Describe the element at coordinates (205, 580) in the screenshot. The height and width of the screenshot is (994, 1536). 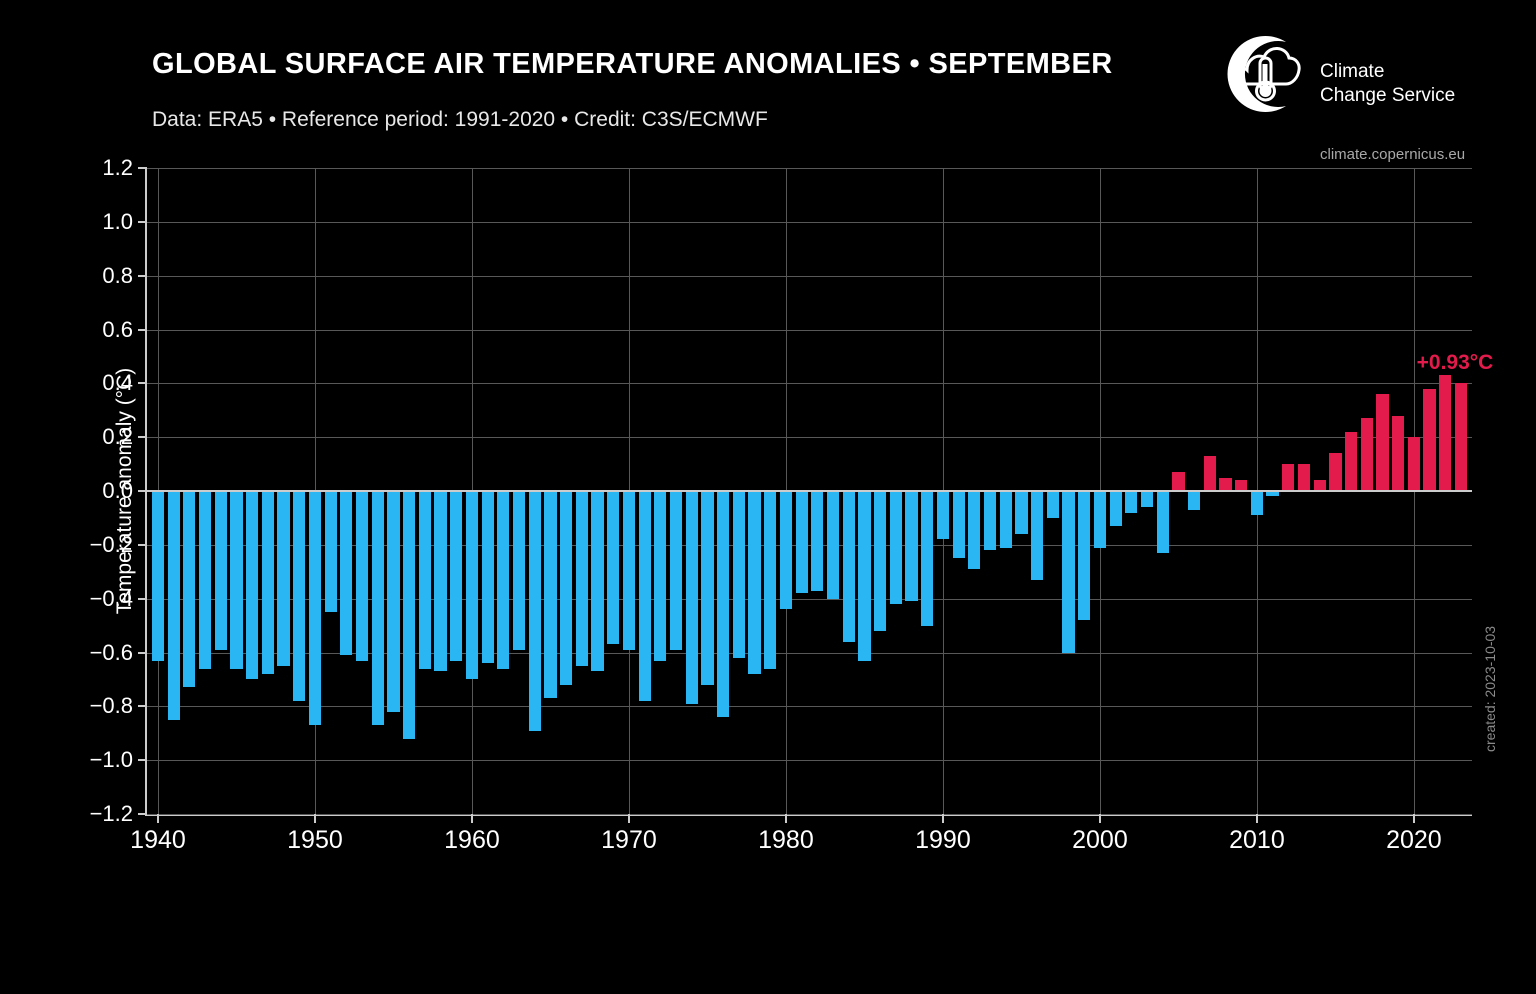
I see `bar-1943` at that location.